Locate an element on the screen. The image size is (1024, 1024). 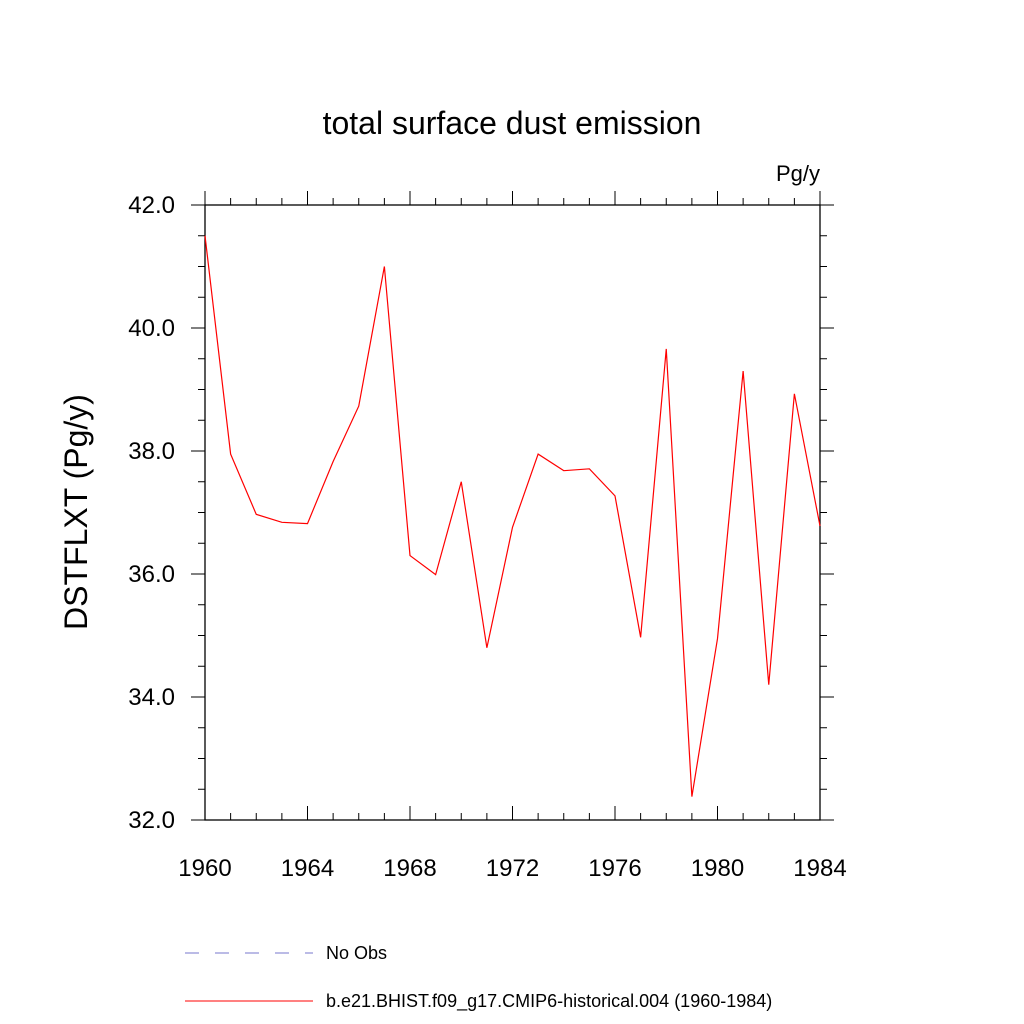
y-tick-label: 32.0 is located at coordinates (151, 820).